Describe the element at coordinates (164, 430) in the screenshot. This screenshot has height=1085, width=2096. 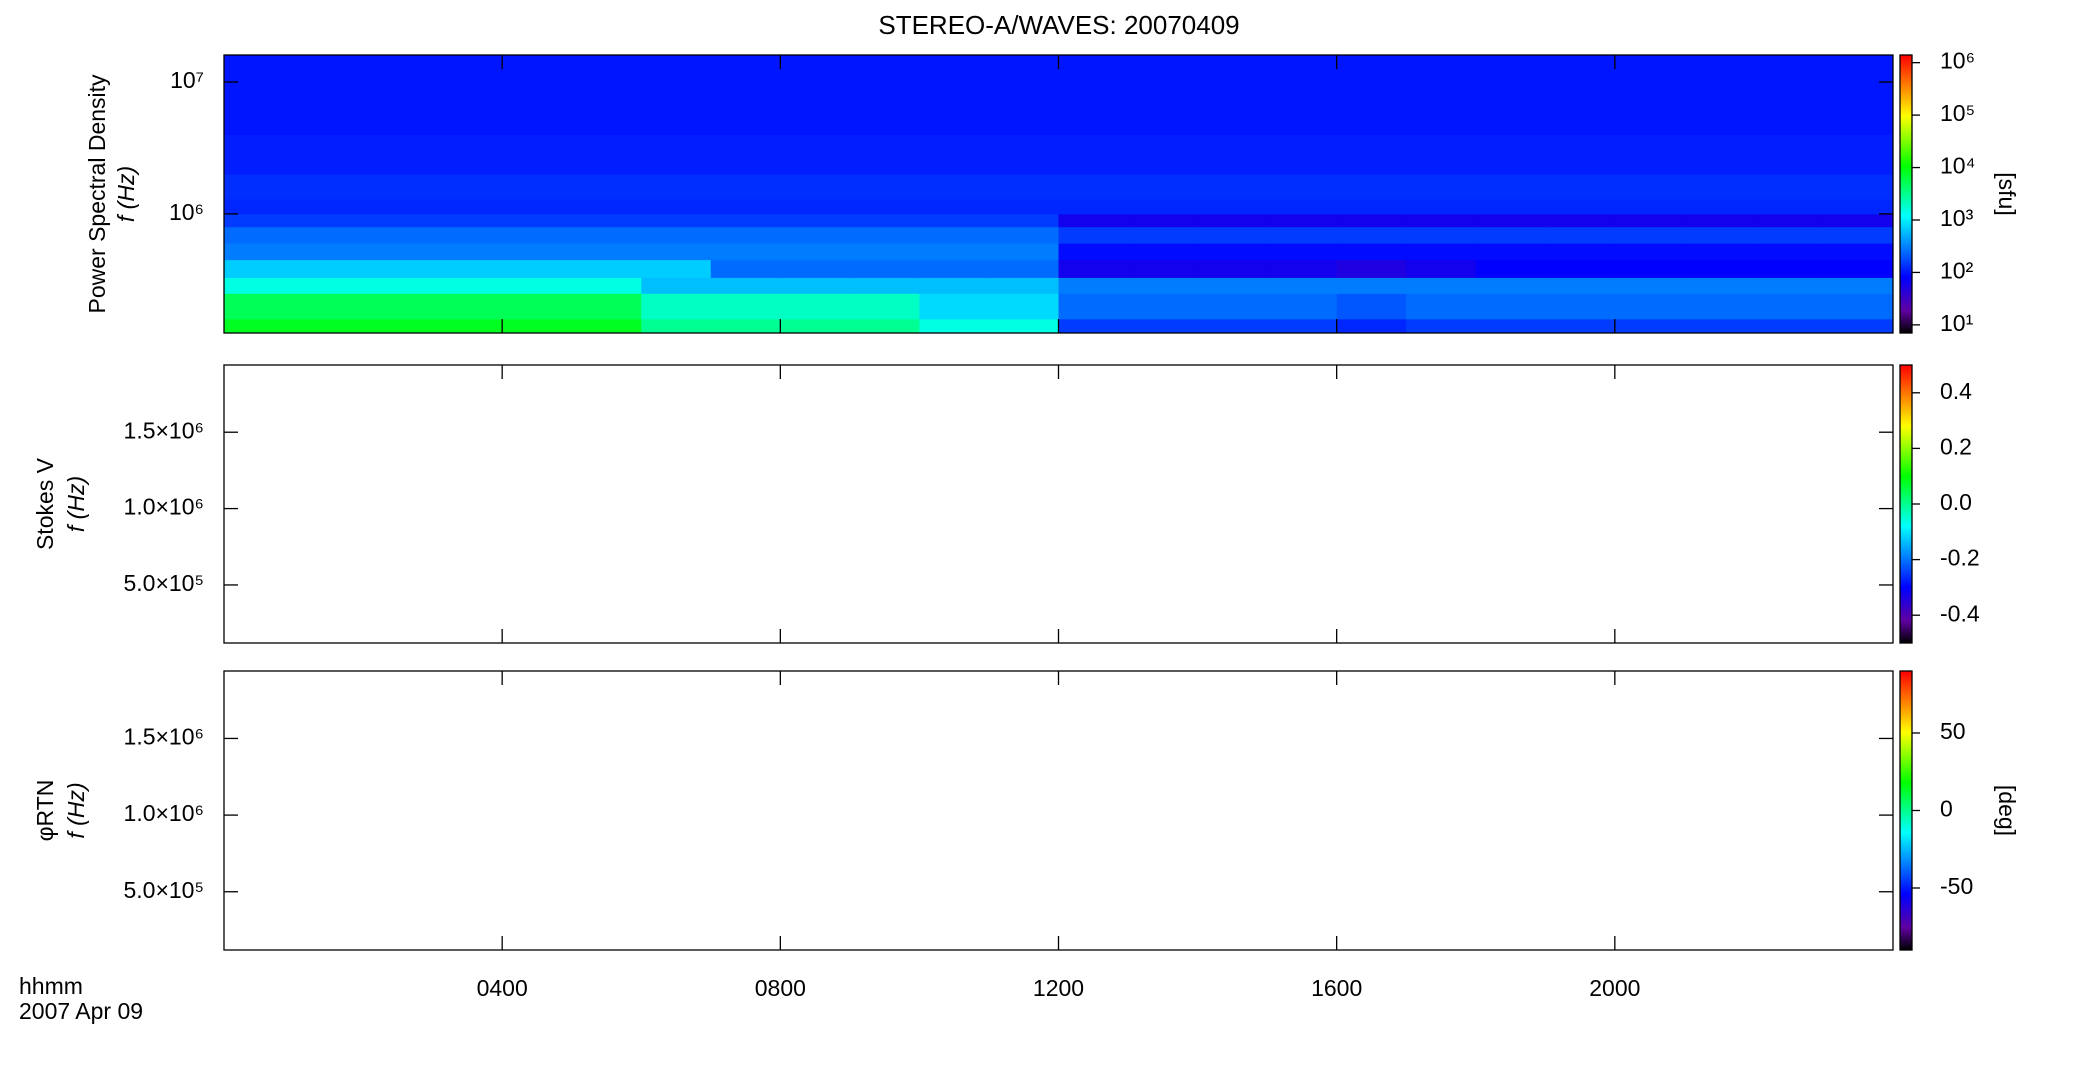
I see `y-tick-label: 1.5×10⁶` at that location.